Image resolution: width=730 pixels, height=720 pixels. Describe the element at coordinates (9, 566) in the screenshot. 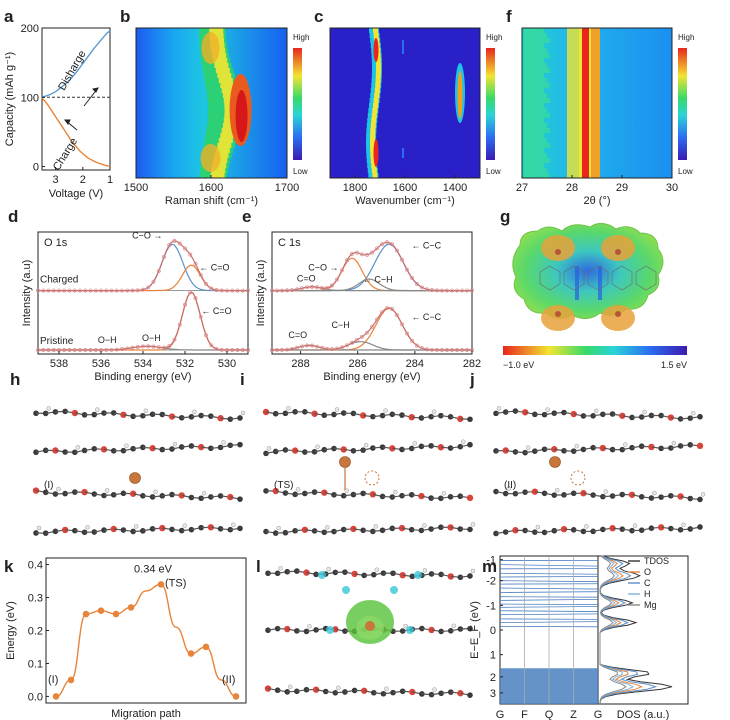

I see `panel-label-k: k` at that location.